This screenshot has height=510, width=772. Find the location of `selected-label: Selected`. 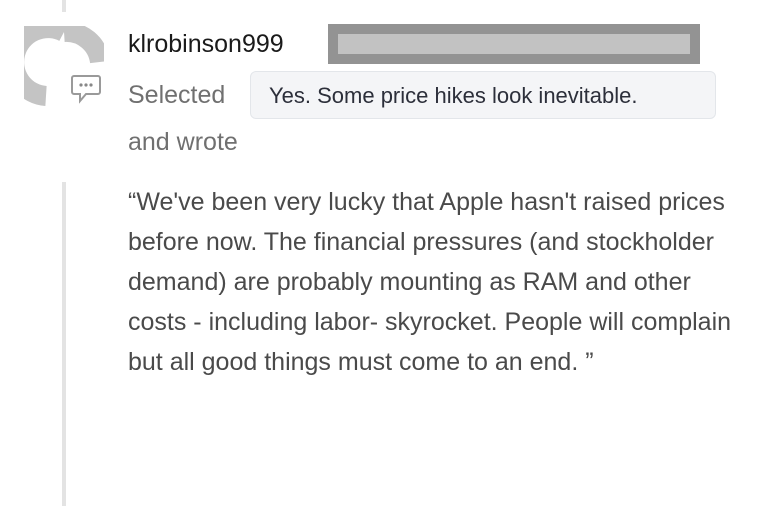

selected-label: Selected is located at coordinates (177, 95).